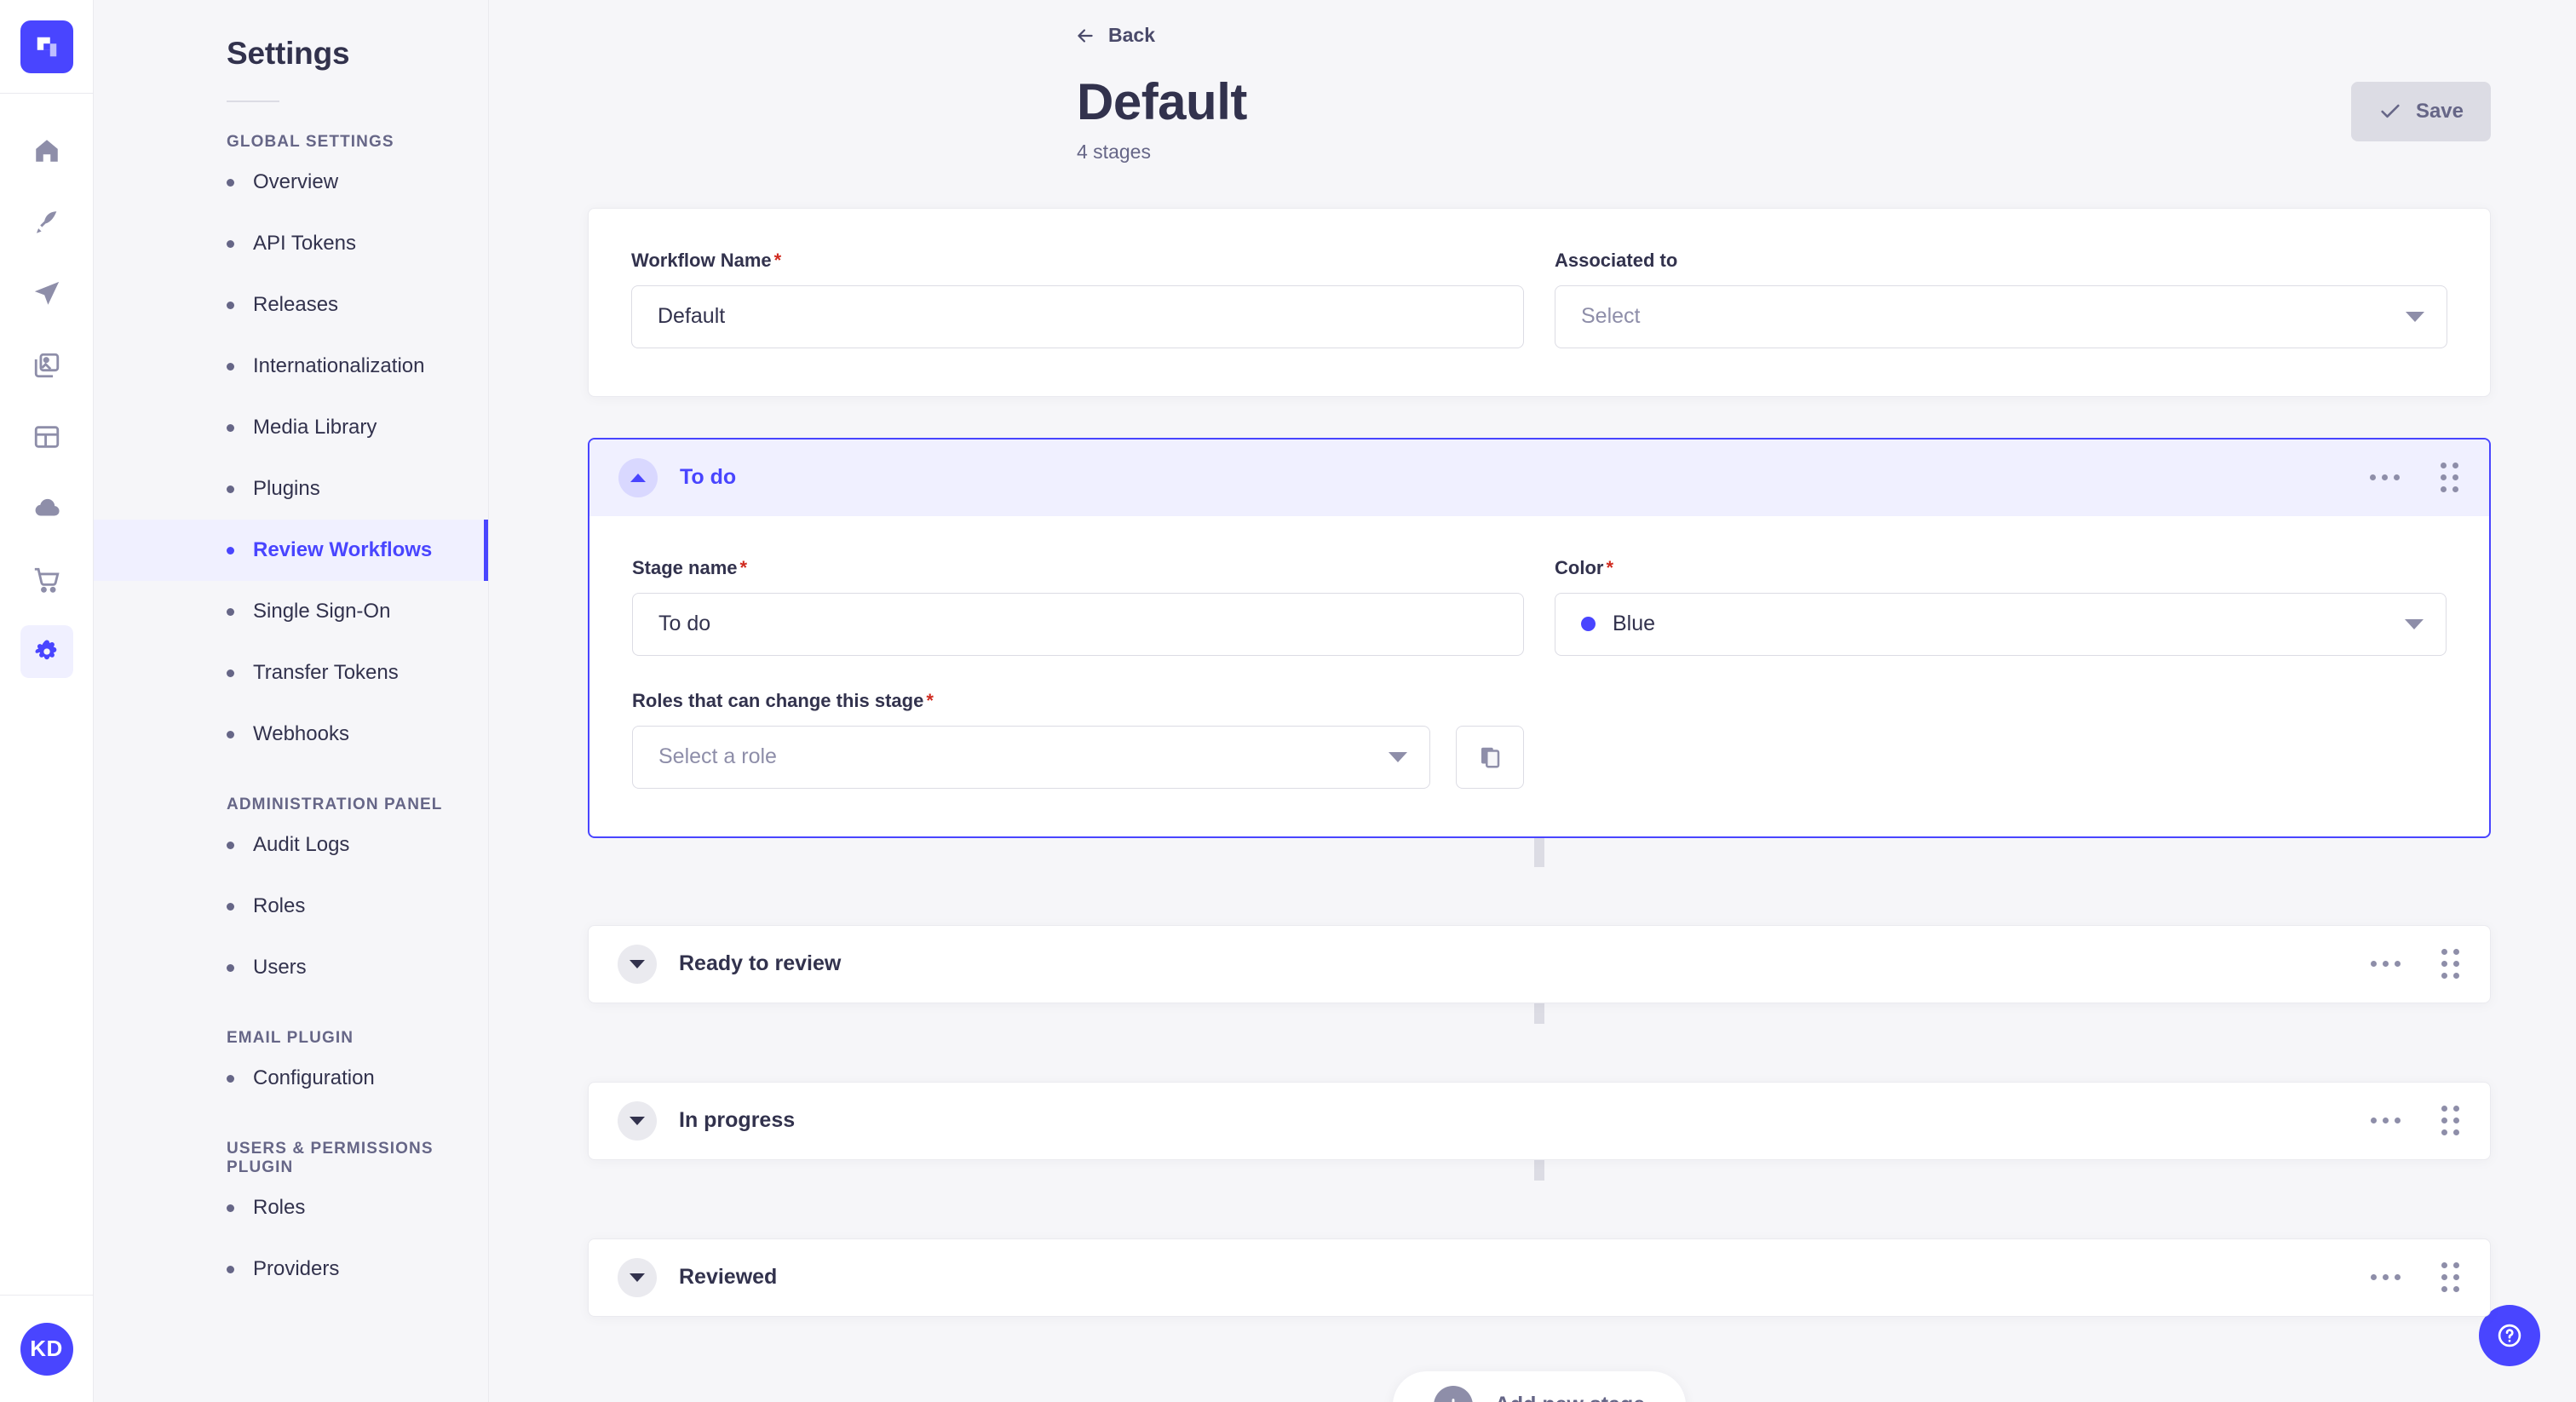  I want to click on sidebar-item-label: Providers, so click(296, 1268).